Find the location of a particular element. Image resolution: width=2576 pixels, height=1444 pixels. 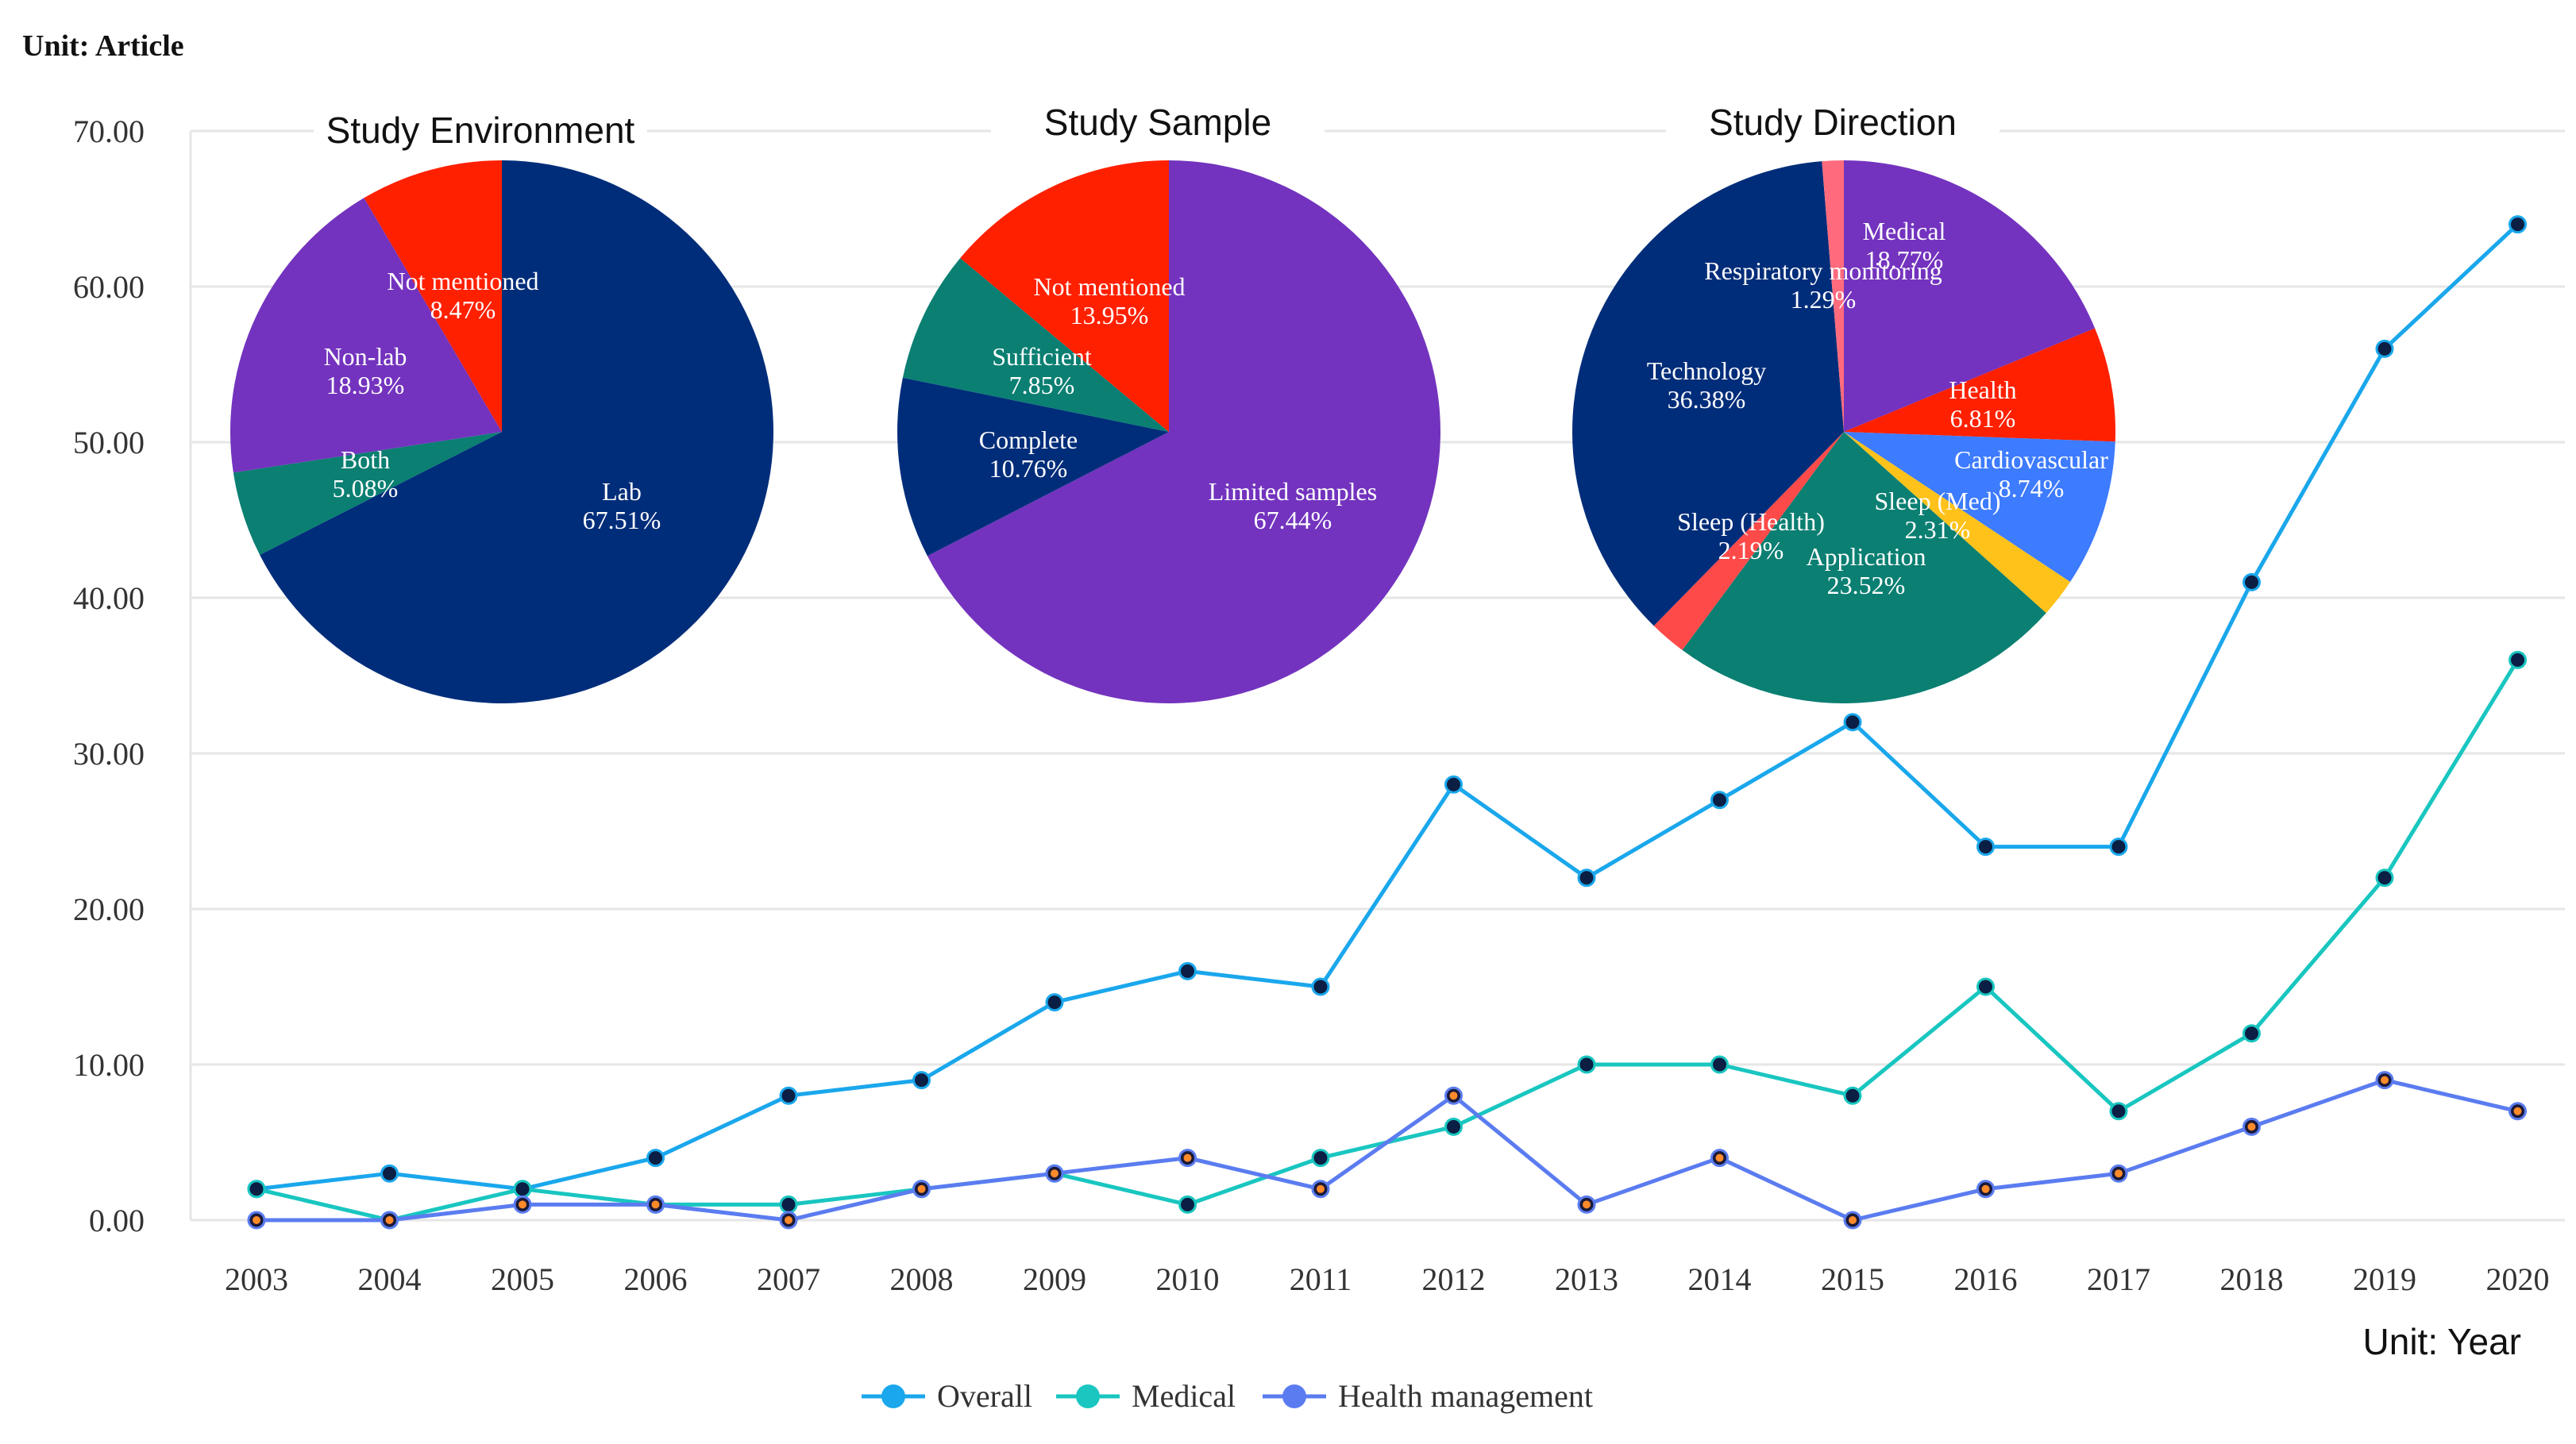

pie-slice-percent: 67.51% is located at coordinates (622, 520).